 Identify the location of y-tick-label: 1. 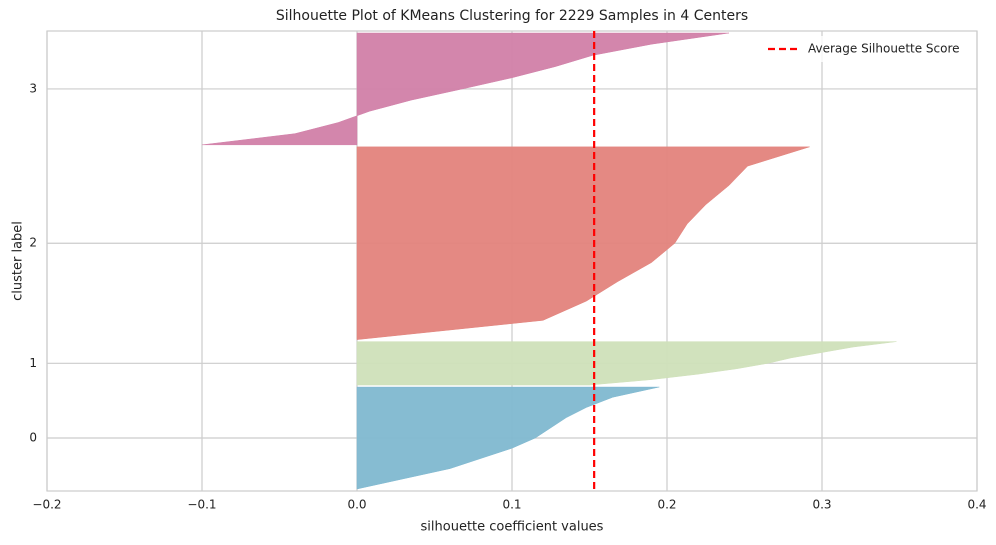
(33, 363).